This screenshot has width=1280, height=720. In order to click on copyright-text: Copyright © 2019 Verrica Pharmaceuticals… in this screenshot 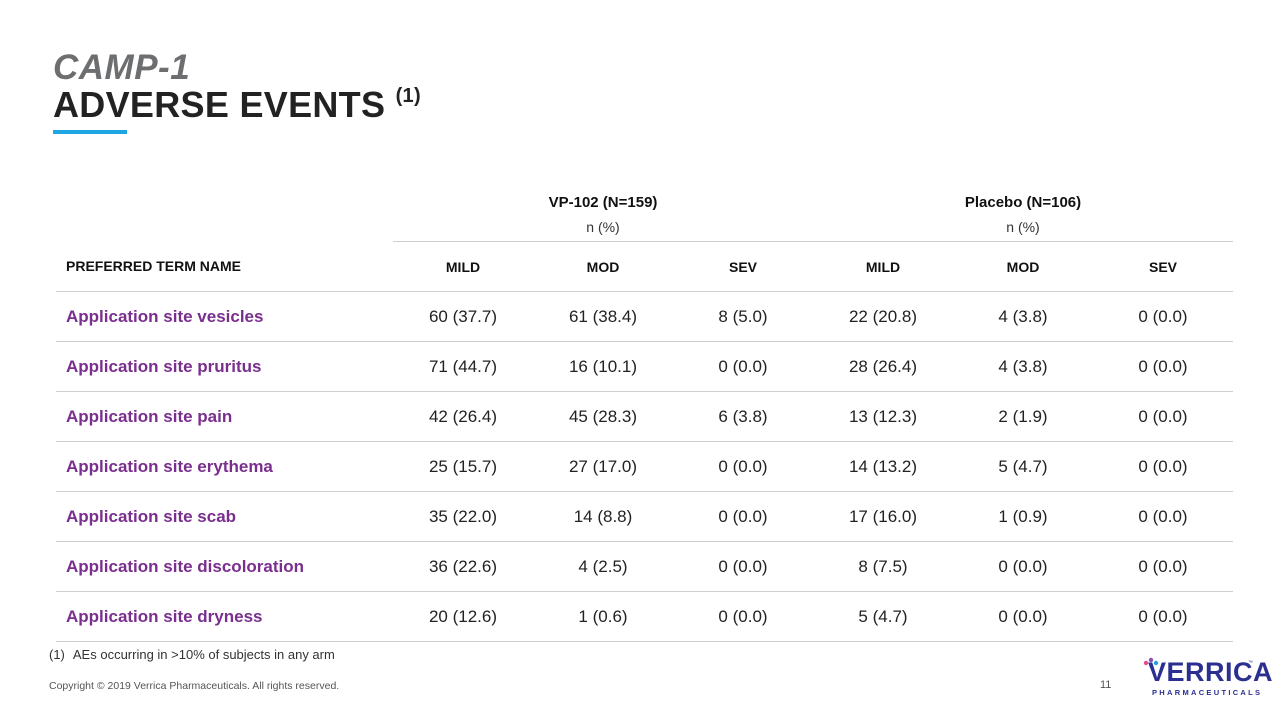, I will do `click(194, 686)`.